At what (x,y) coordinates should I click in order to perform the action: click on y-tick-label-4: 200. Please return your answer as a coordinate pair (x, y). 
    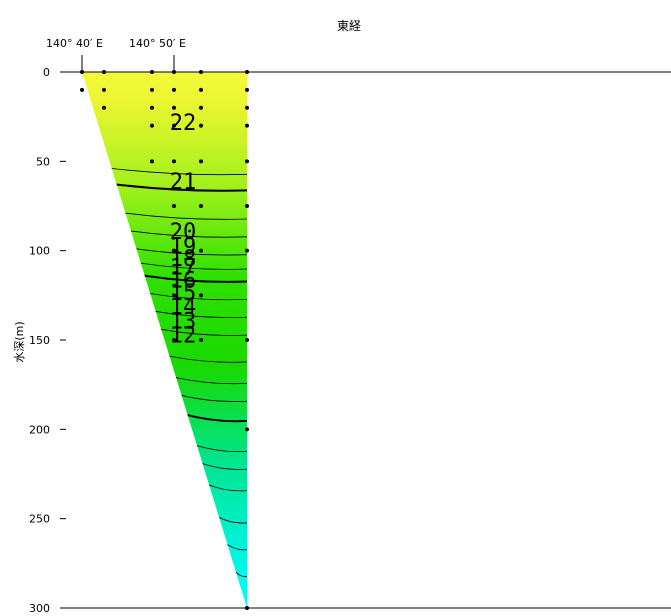
    Looking at the image, I should click on (39, 429).